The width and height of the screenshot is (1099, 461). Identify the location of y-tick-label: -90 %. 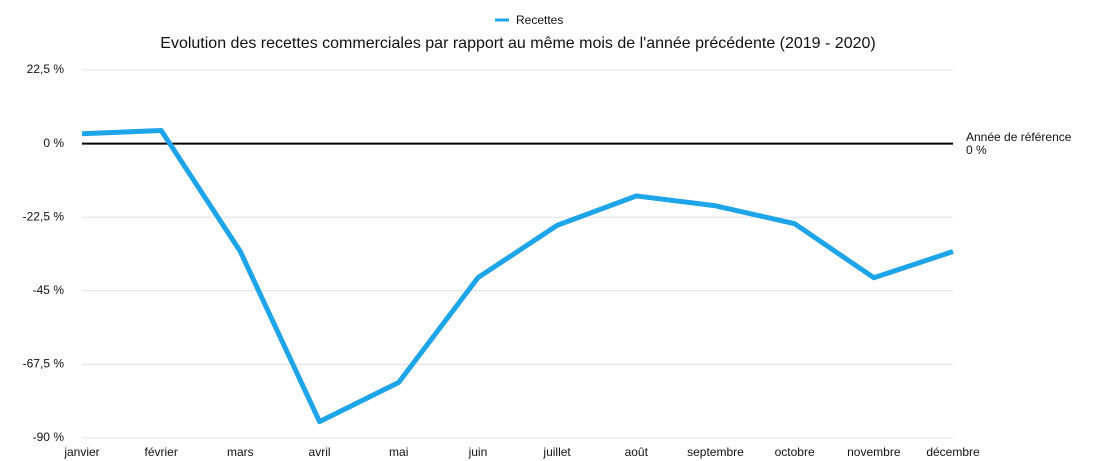
(49, 437).